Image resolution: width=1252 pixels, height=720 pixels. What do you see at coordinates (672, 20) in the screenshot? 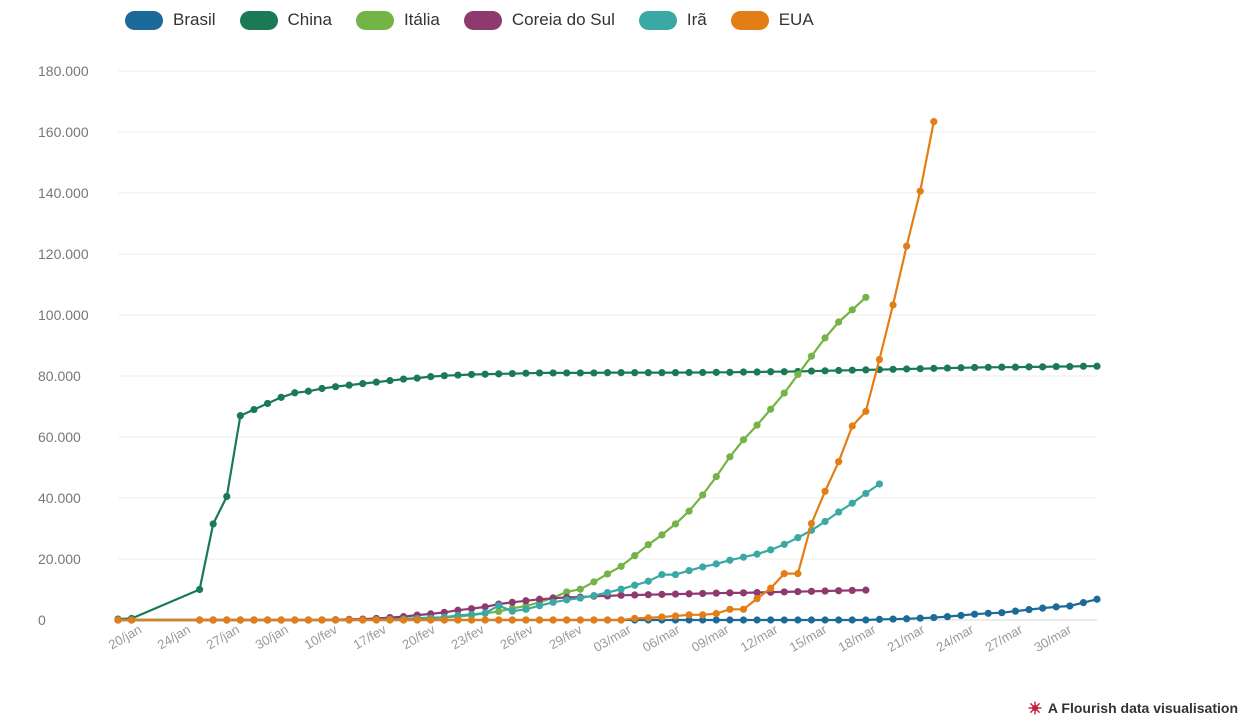
I see `legend-item: Irã` at bounding box center [672, 20].